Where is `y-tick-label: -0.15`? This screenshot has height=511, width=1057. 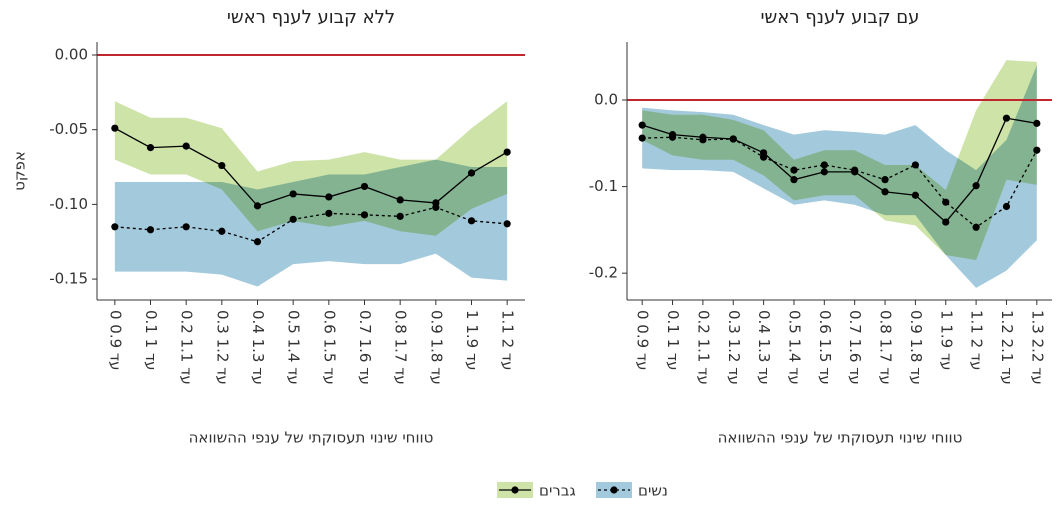 y-tick-label: -0.15 is located at coordinates (68, 279).